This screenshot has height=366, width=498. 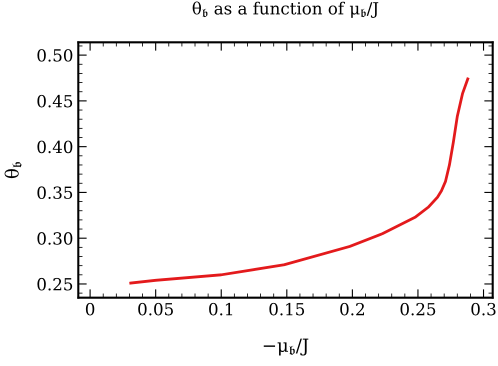 I want to click on y-tick-label: 0.25, so click(x=54, y=284).